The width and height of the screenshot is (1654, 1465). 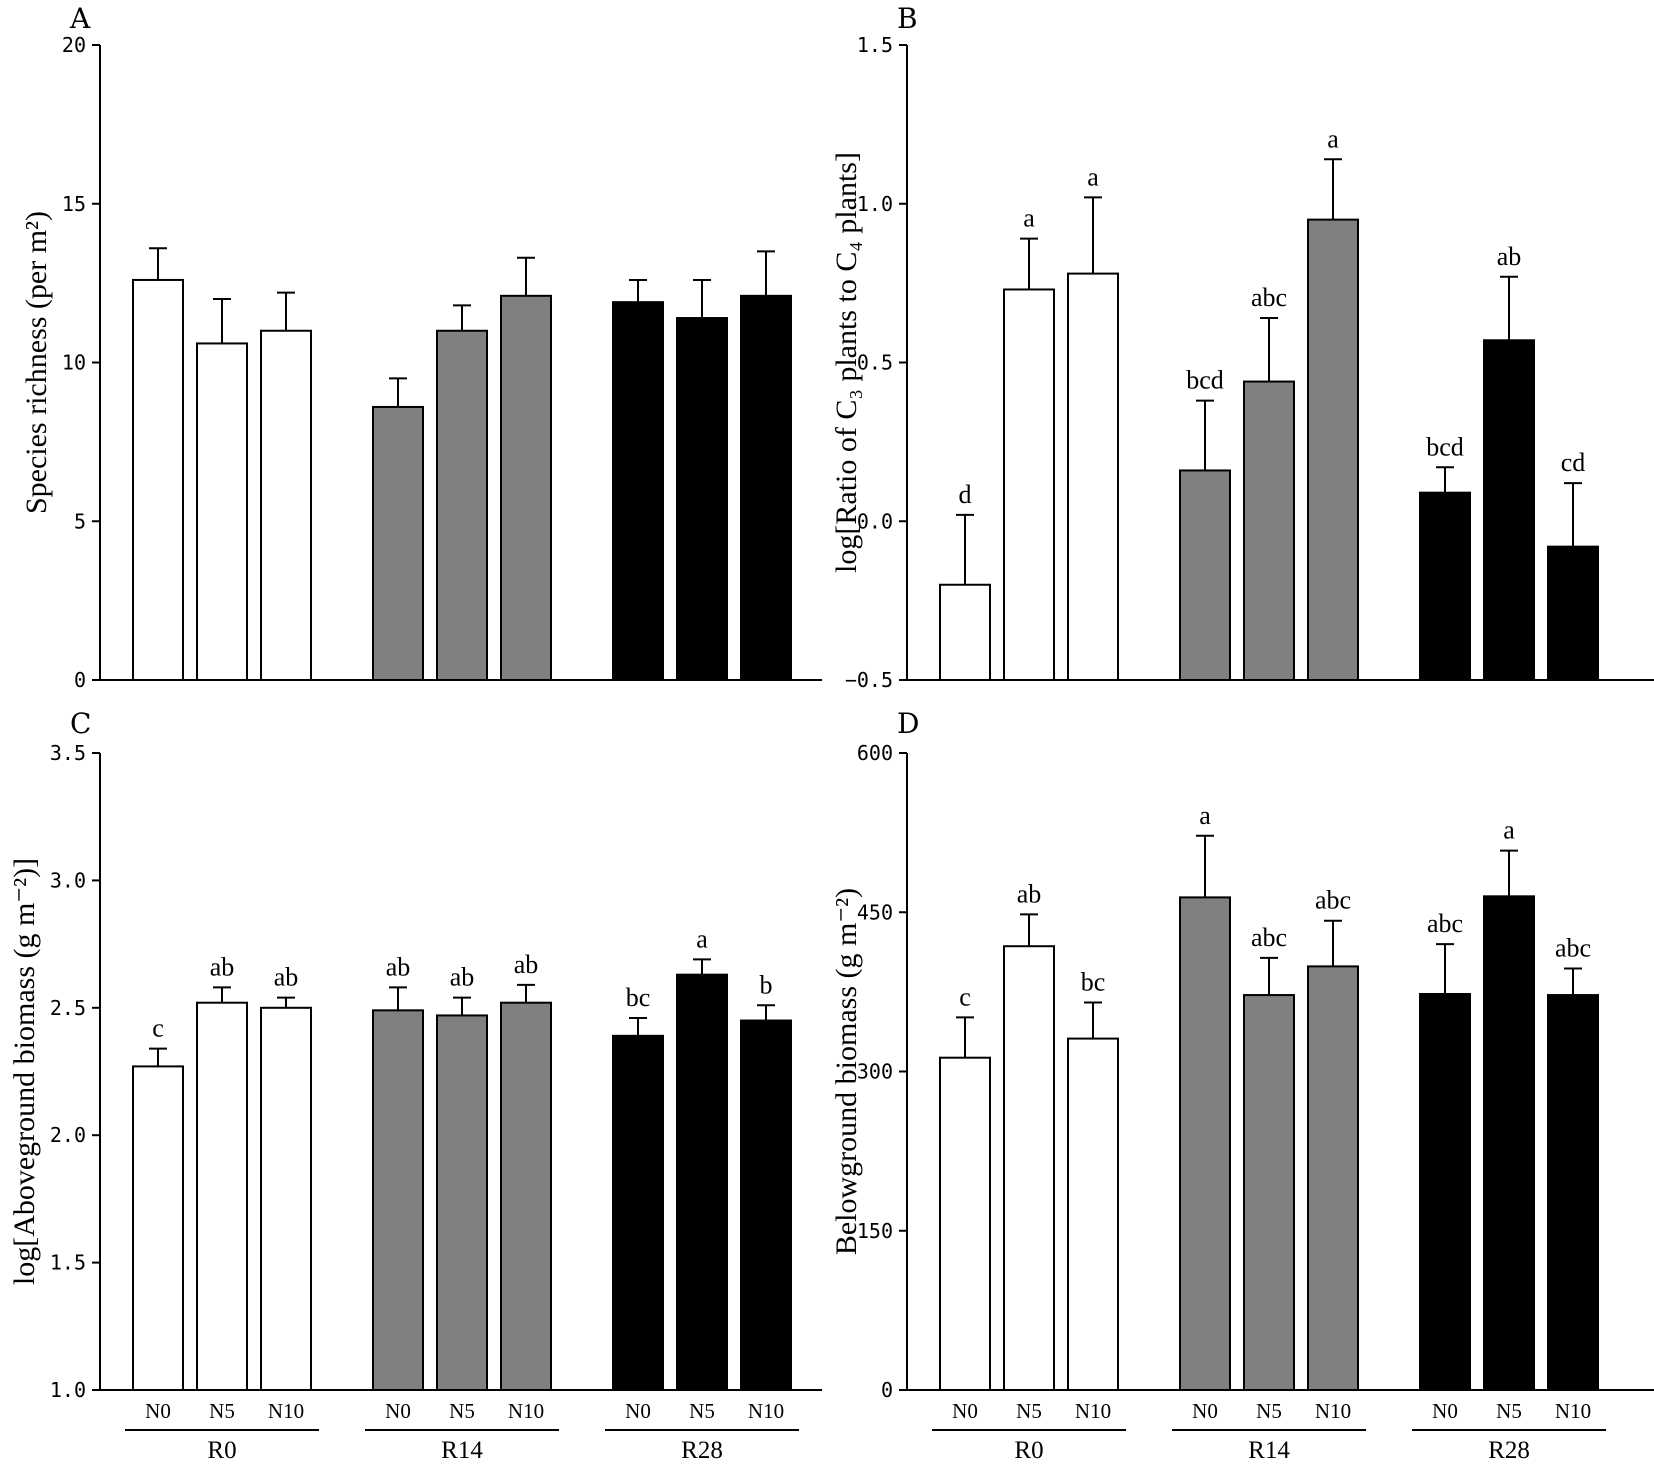 What do you see at coordinates (74, 204) in the screenshot?
I see `y-tick-label: 15` at bounding box center [74, 204].